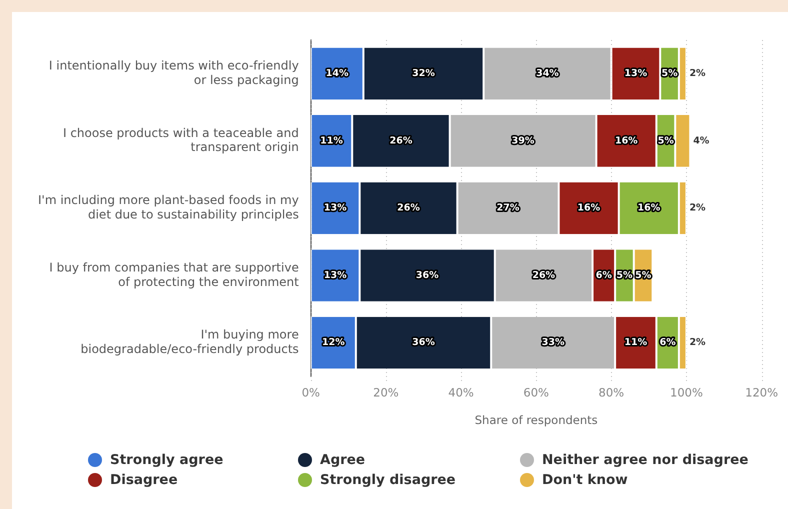  I want to click on x-axis-title: Share of respondents, so click(536, 420).